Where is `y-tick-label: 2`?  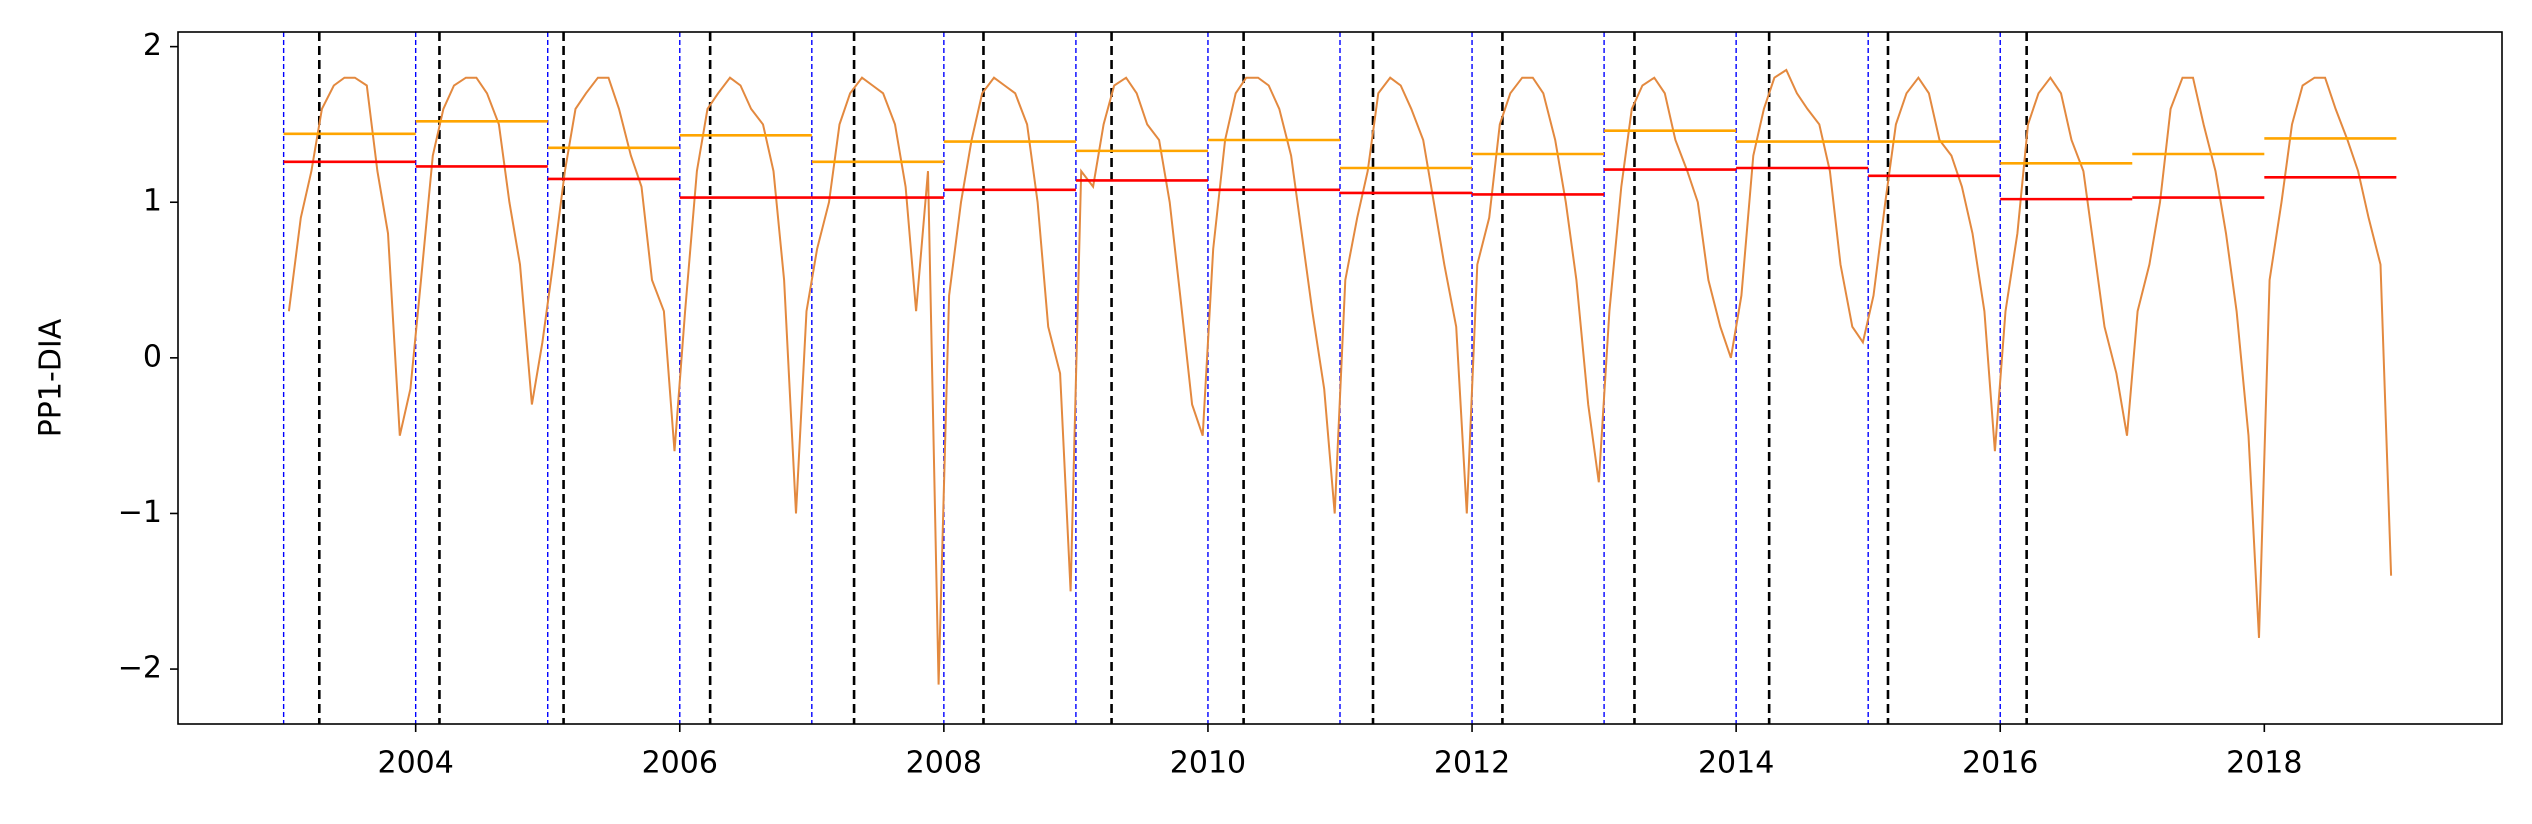 y-tick-label: 2 is located at coordinates (152, 45).